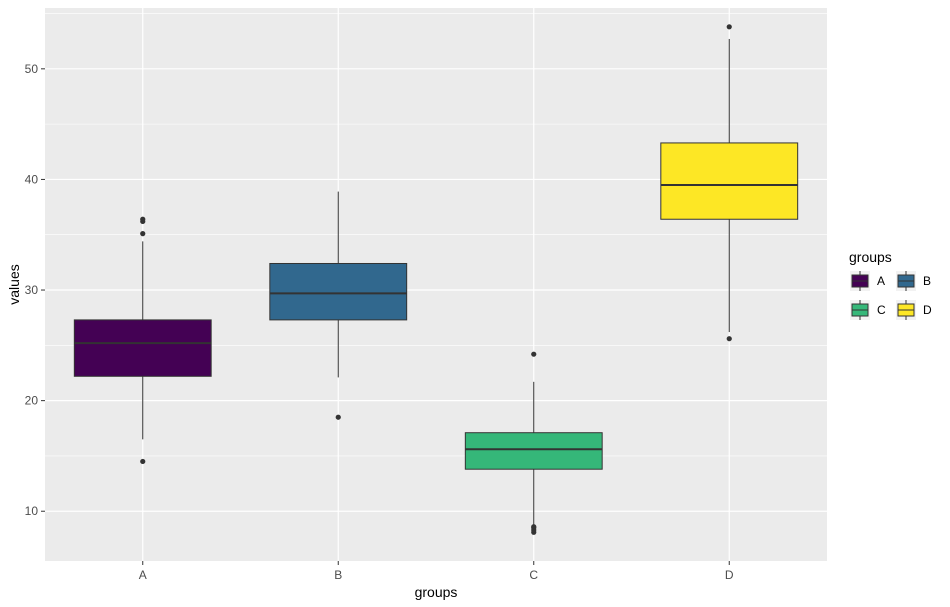 The image size is (950, 607). Describe the element at coordinates (32, 511) in the screenshot. I see `y-tick-label: 10` at that location.